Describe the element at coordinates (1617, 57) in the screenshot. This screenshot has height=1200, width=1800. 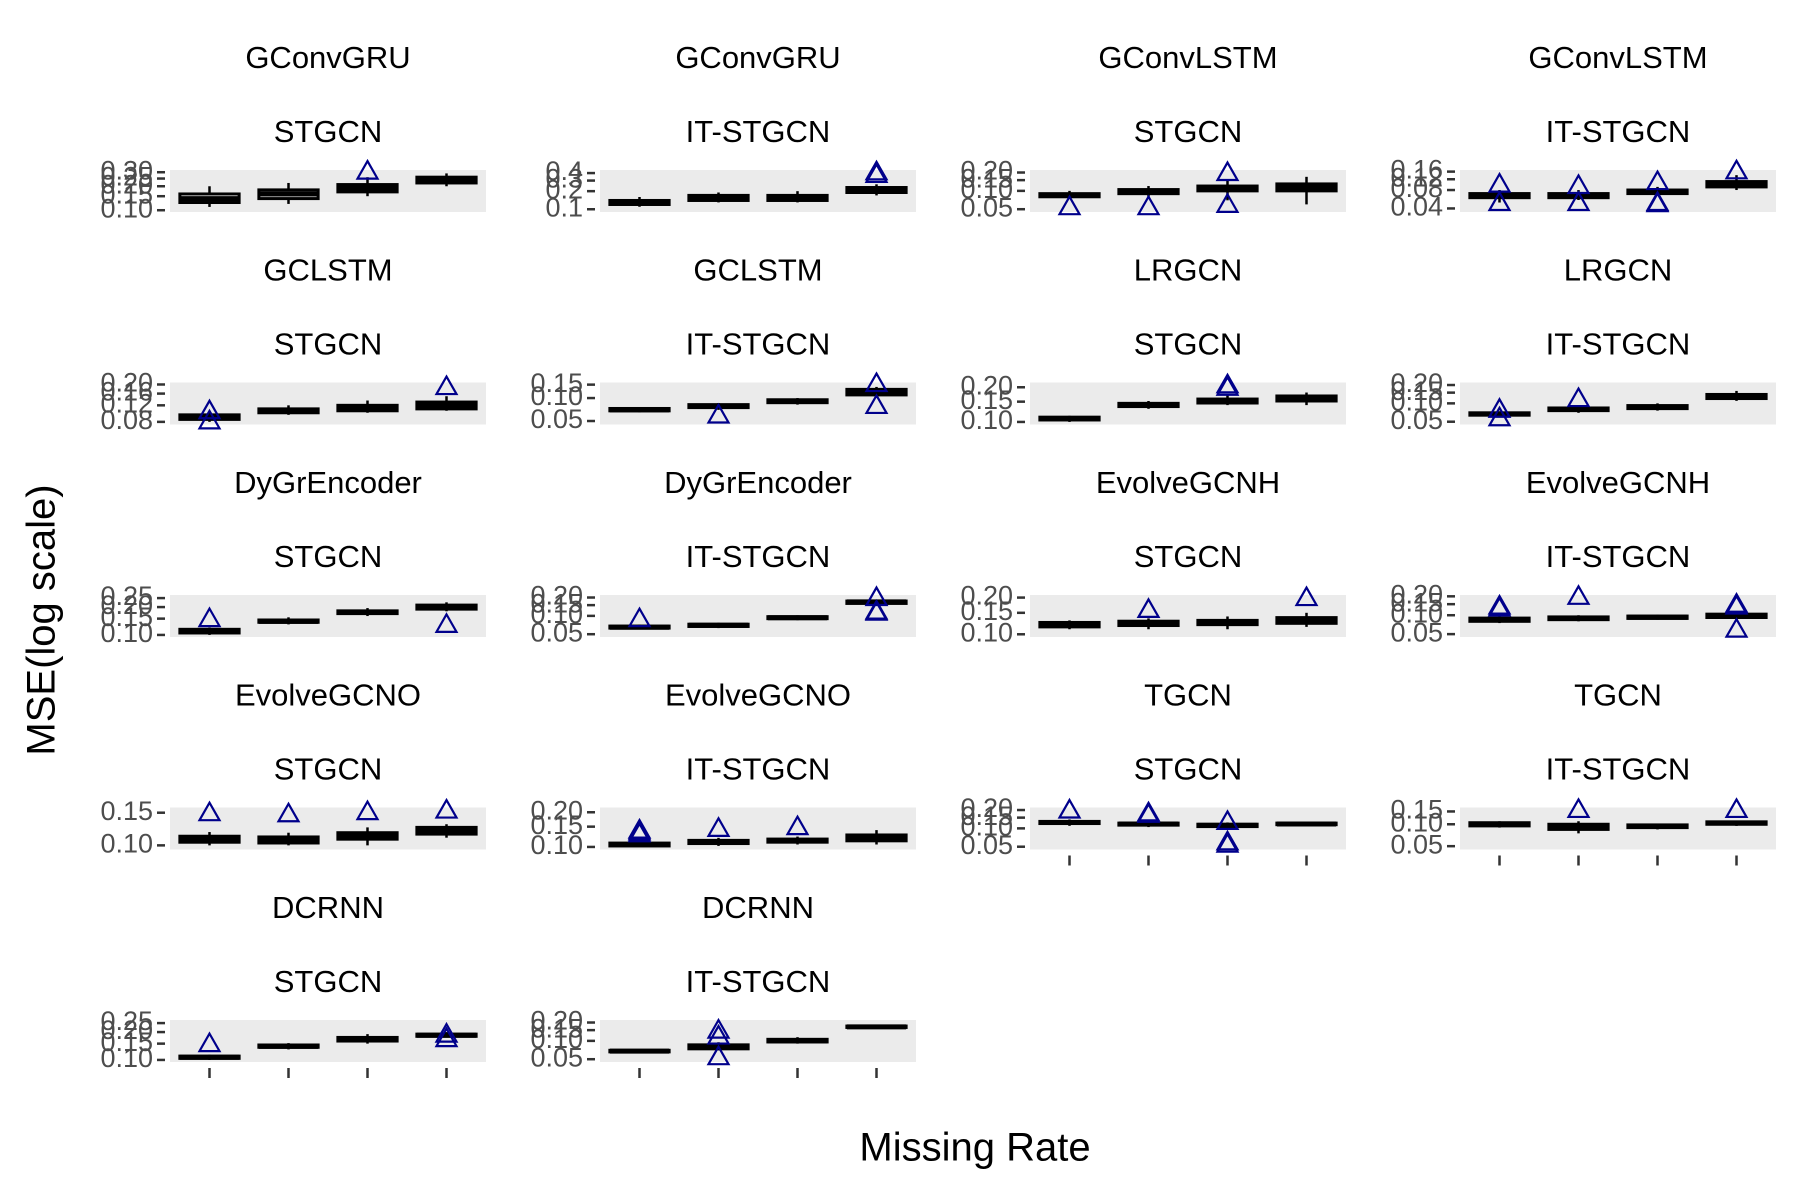
I see `strip-title: GConvLSTM` at that location.